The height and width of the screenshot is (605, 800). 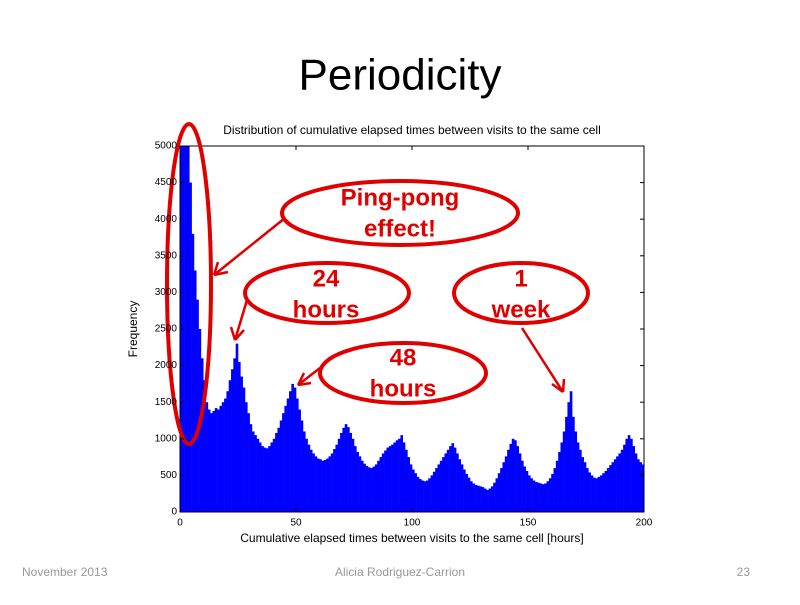 I want to click on annotation-arrows, so click(x=389, y=305).